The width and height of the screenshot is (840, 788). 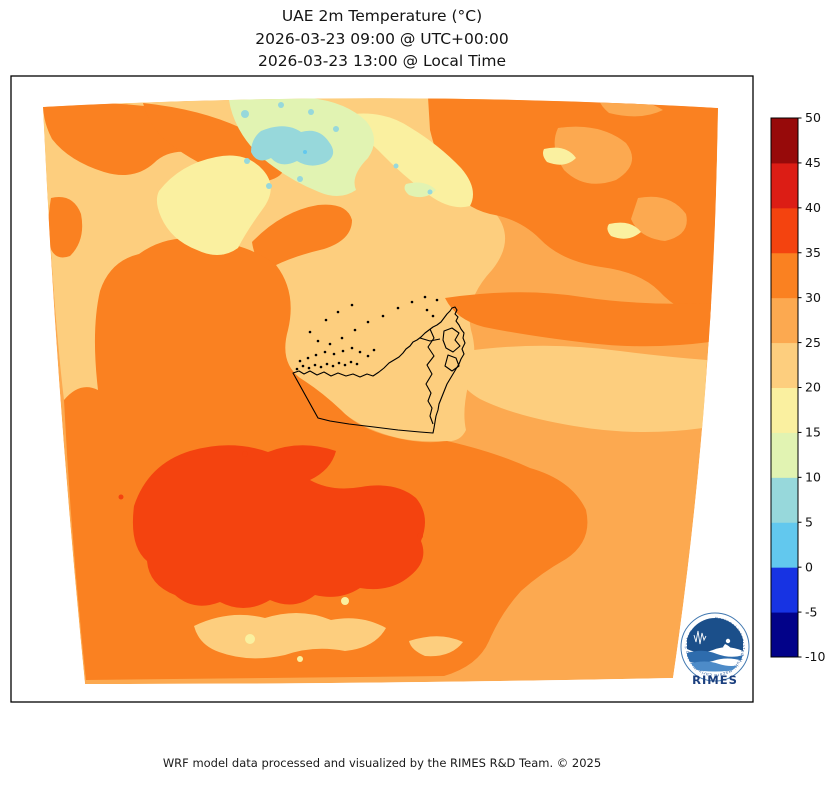 What do you see at coordinates (382, 16) in the screenshot?
I see `page-title: UAE 2m Temperature (°C)` at bounding box center [382, 16].